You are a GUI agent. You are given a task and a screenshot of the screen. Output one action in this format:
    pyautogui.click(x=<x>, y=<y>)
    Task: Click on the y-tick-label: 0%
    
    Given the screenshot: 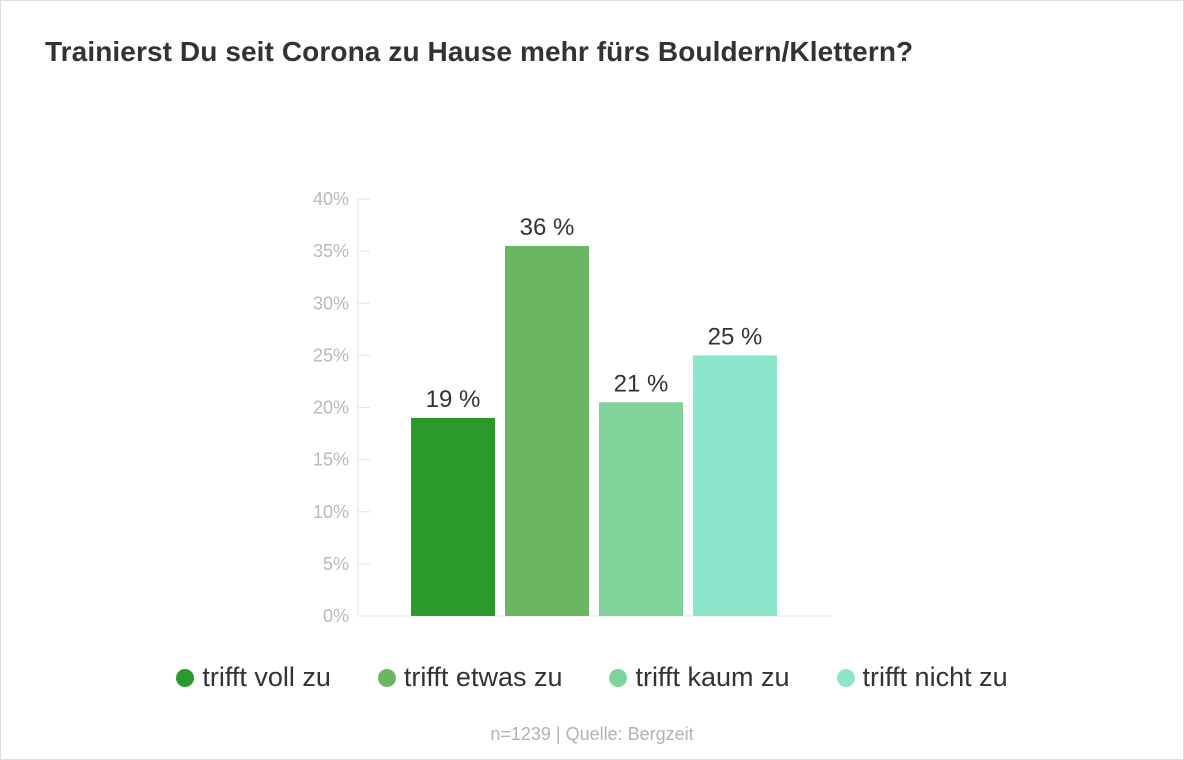 What is the action you would take?
    pyautogui.click(x=336, y=616)
    